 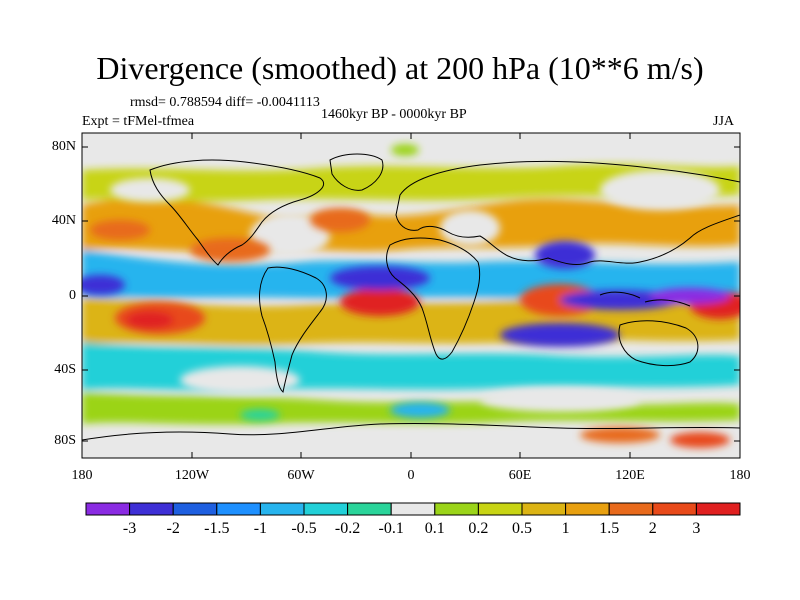 I want to click on colorbar-label: 3, so click(x=696, y=528).